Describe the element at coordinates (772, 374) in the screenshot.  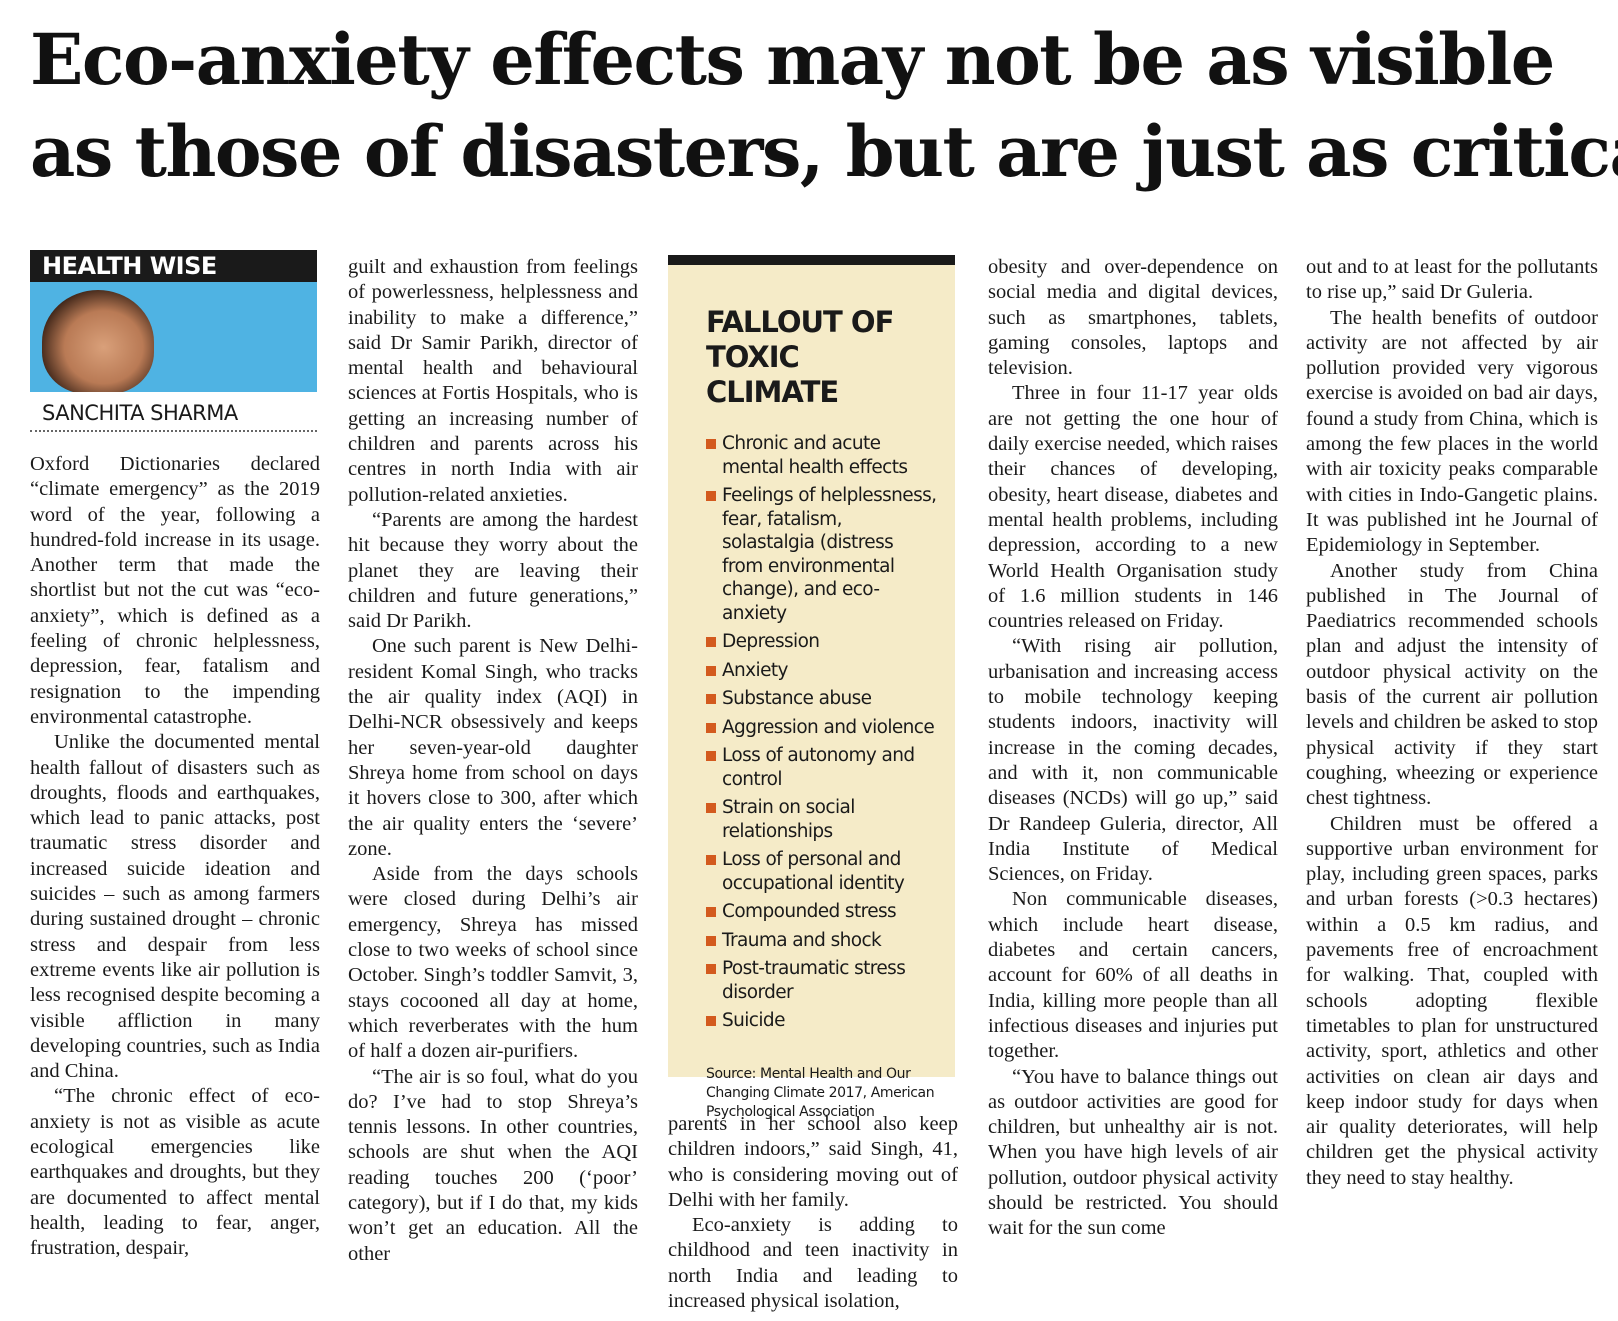
I see `sidebar-title-line-2: TOXIC CLIMATE` at that location.